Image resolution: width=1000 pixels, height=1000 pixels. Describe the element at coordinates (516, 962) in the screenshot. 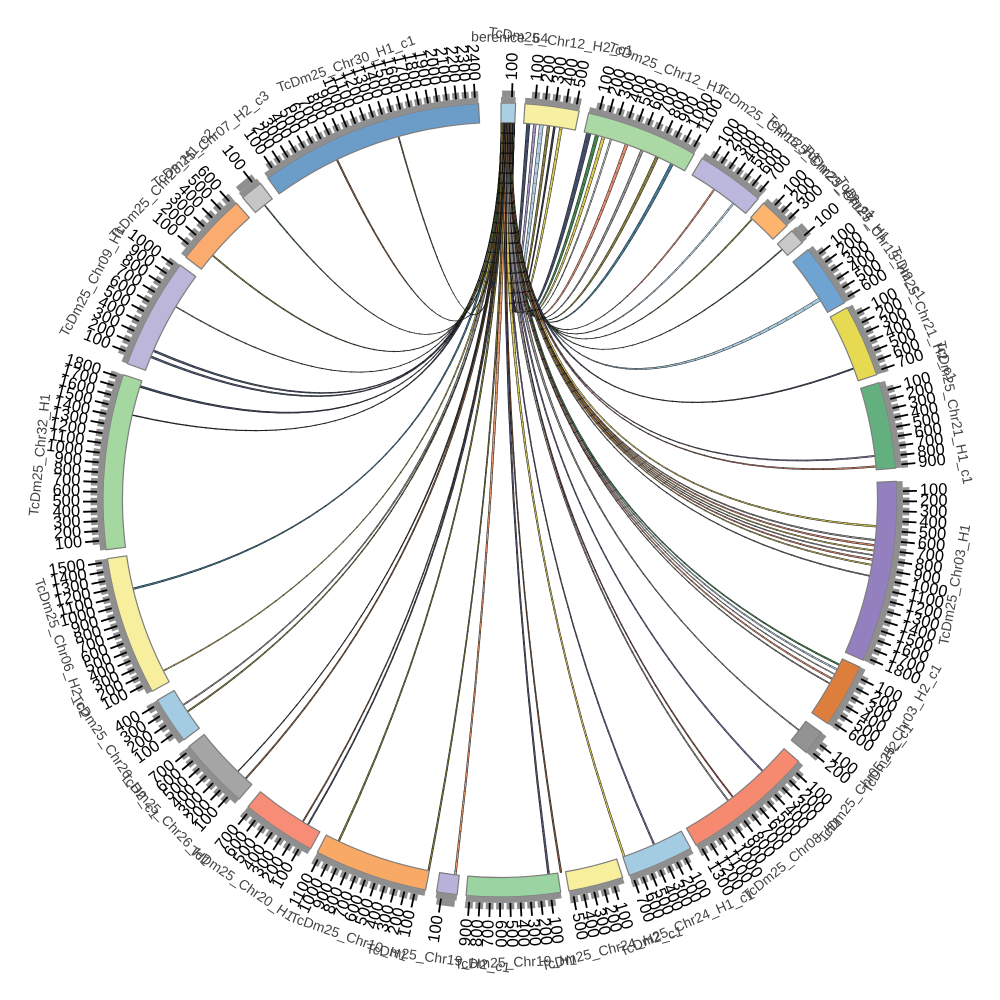

I see `svg-text: TcDm25_Chr19_H1` at that location.